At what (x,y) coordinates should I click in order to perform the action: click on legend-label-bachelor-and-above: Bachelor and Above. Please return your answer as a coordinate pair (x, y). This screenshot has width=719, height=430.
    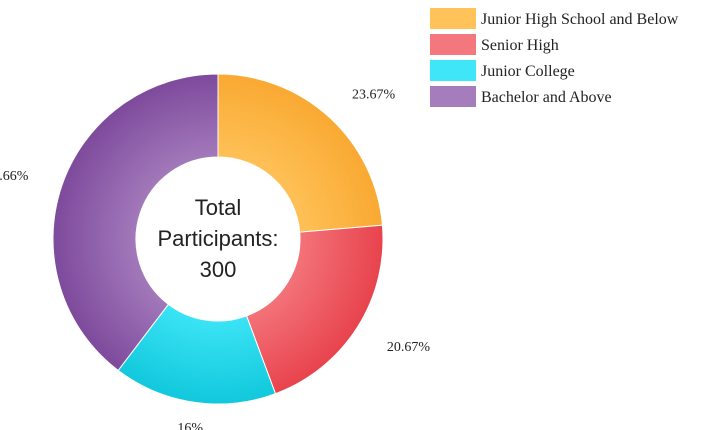
    Looking at the image, I should click on (546, 97).